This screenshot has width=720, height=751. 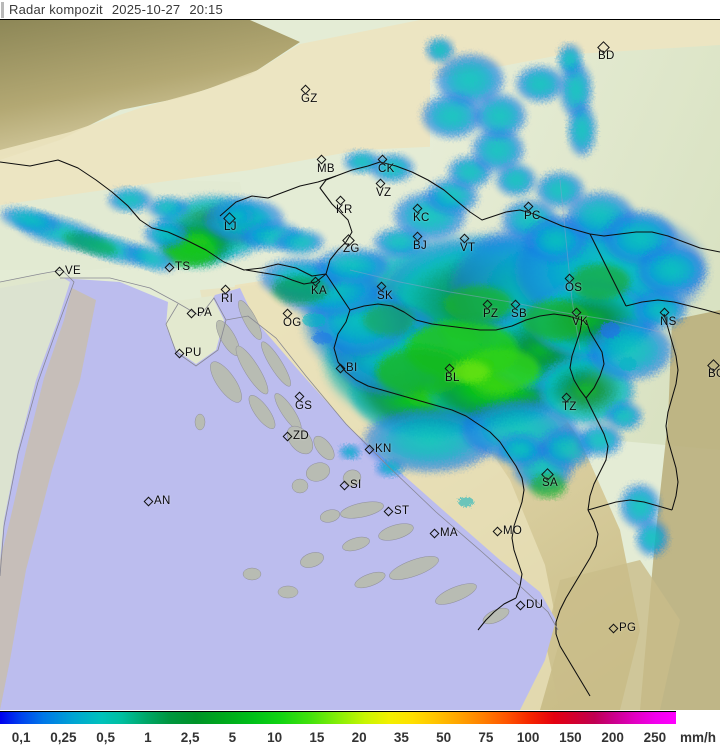 What do you see at coordinates (275, 737) in the screenshot?
I see `legend-tick: 10` at bounding box center [275, 737].